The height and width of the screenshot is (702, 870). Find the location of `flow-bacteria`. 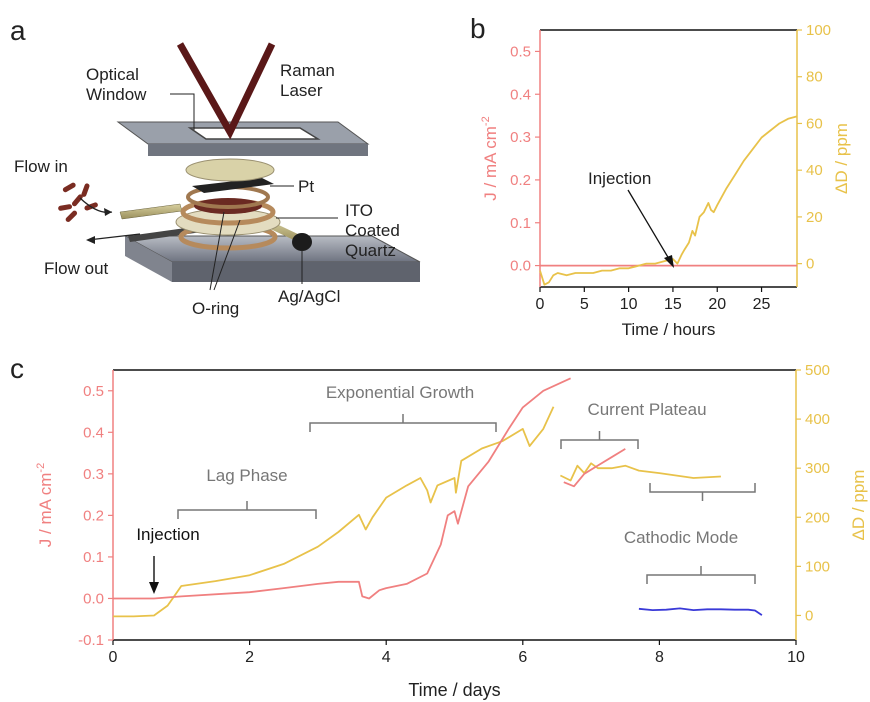

flow-bacteria is located at coordinates (78, 202).